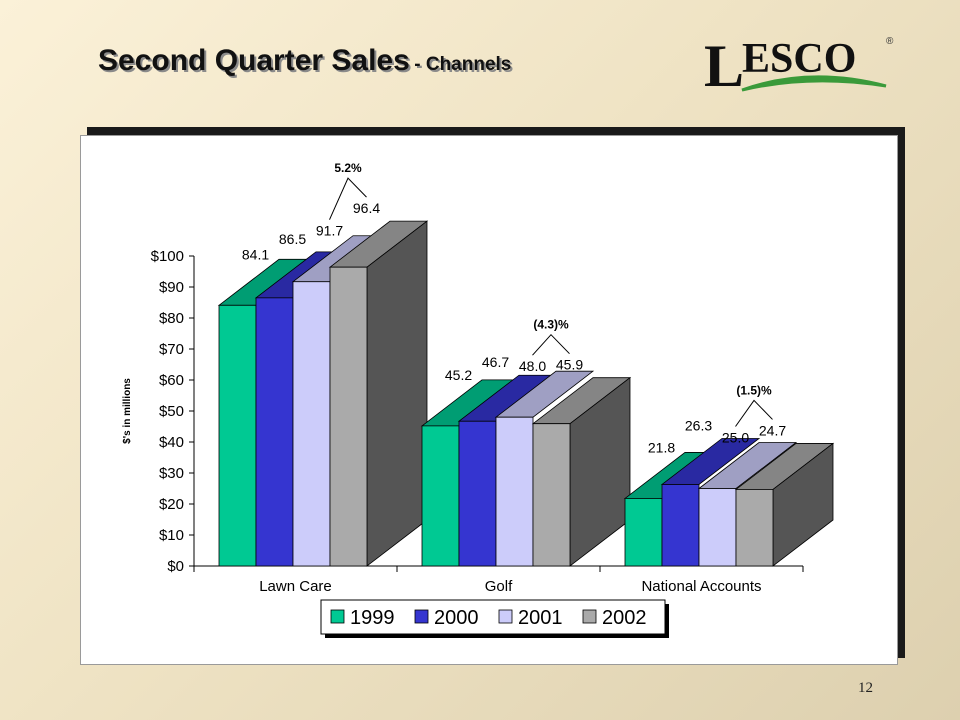 This screenshot has height=720, width=960. I want to click on data-label: 24.7, so click(772, 430).